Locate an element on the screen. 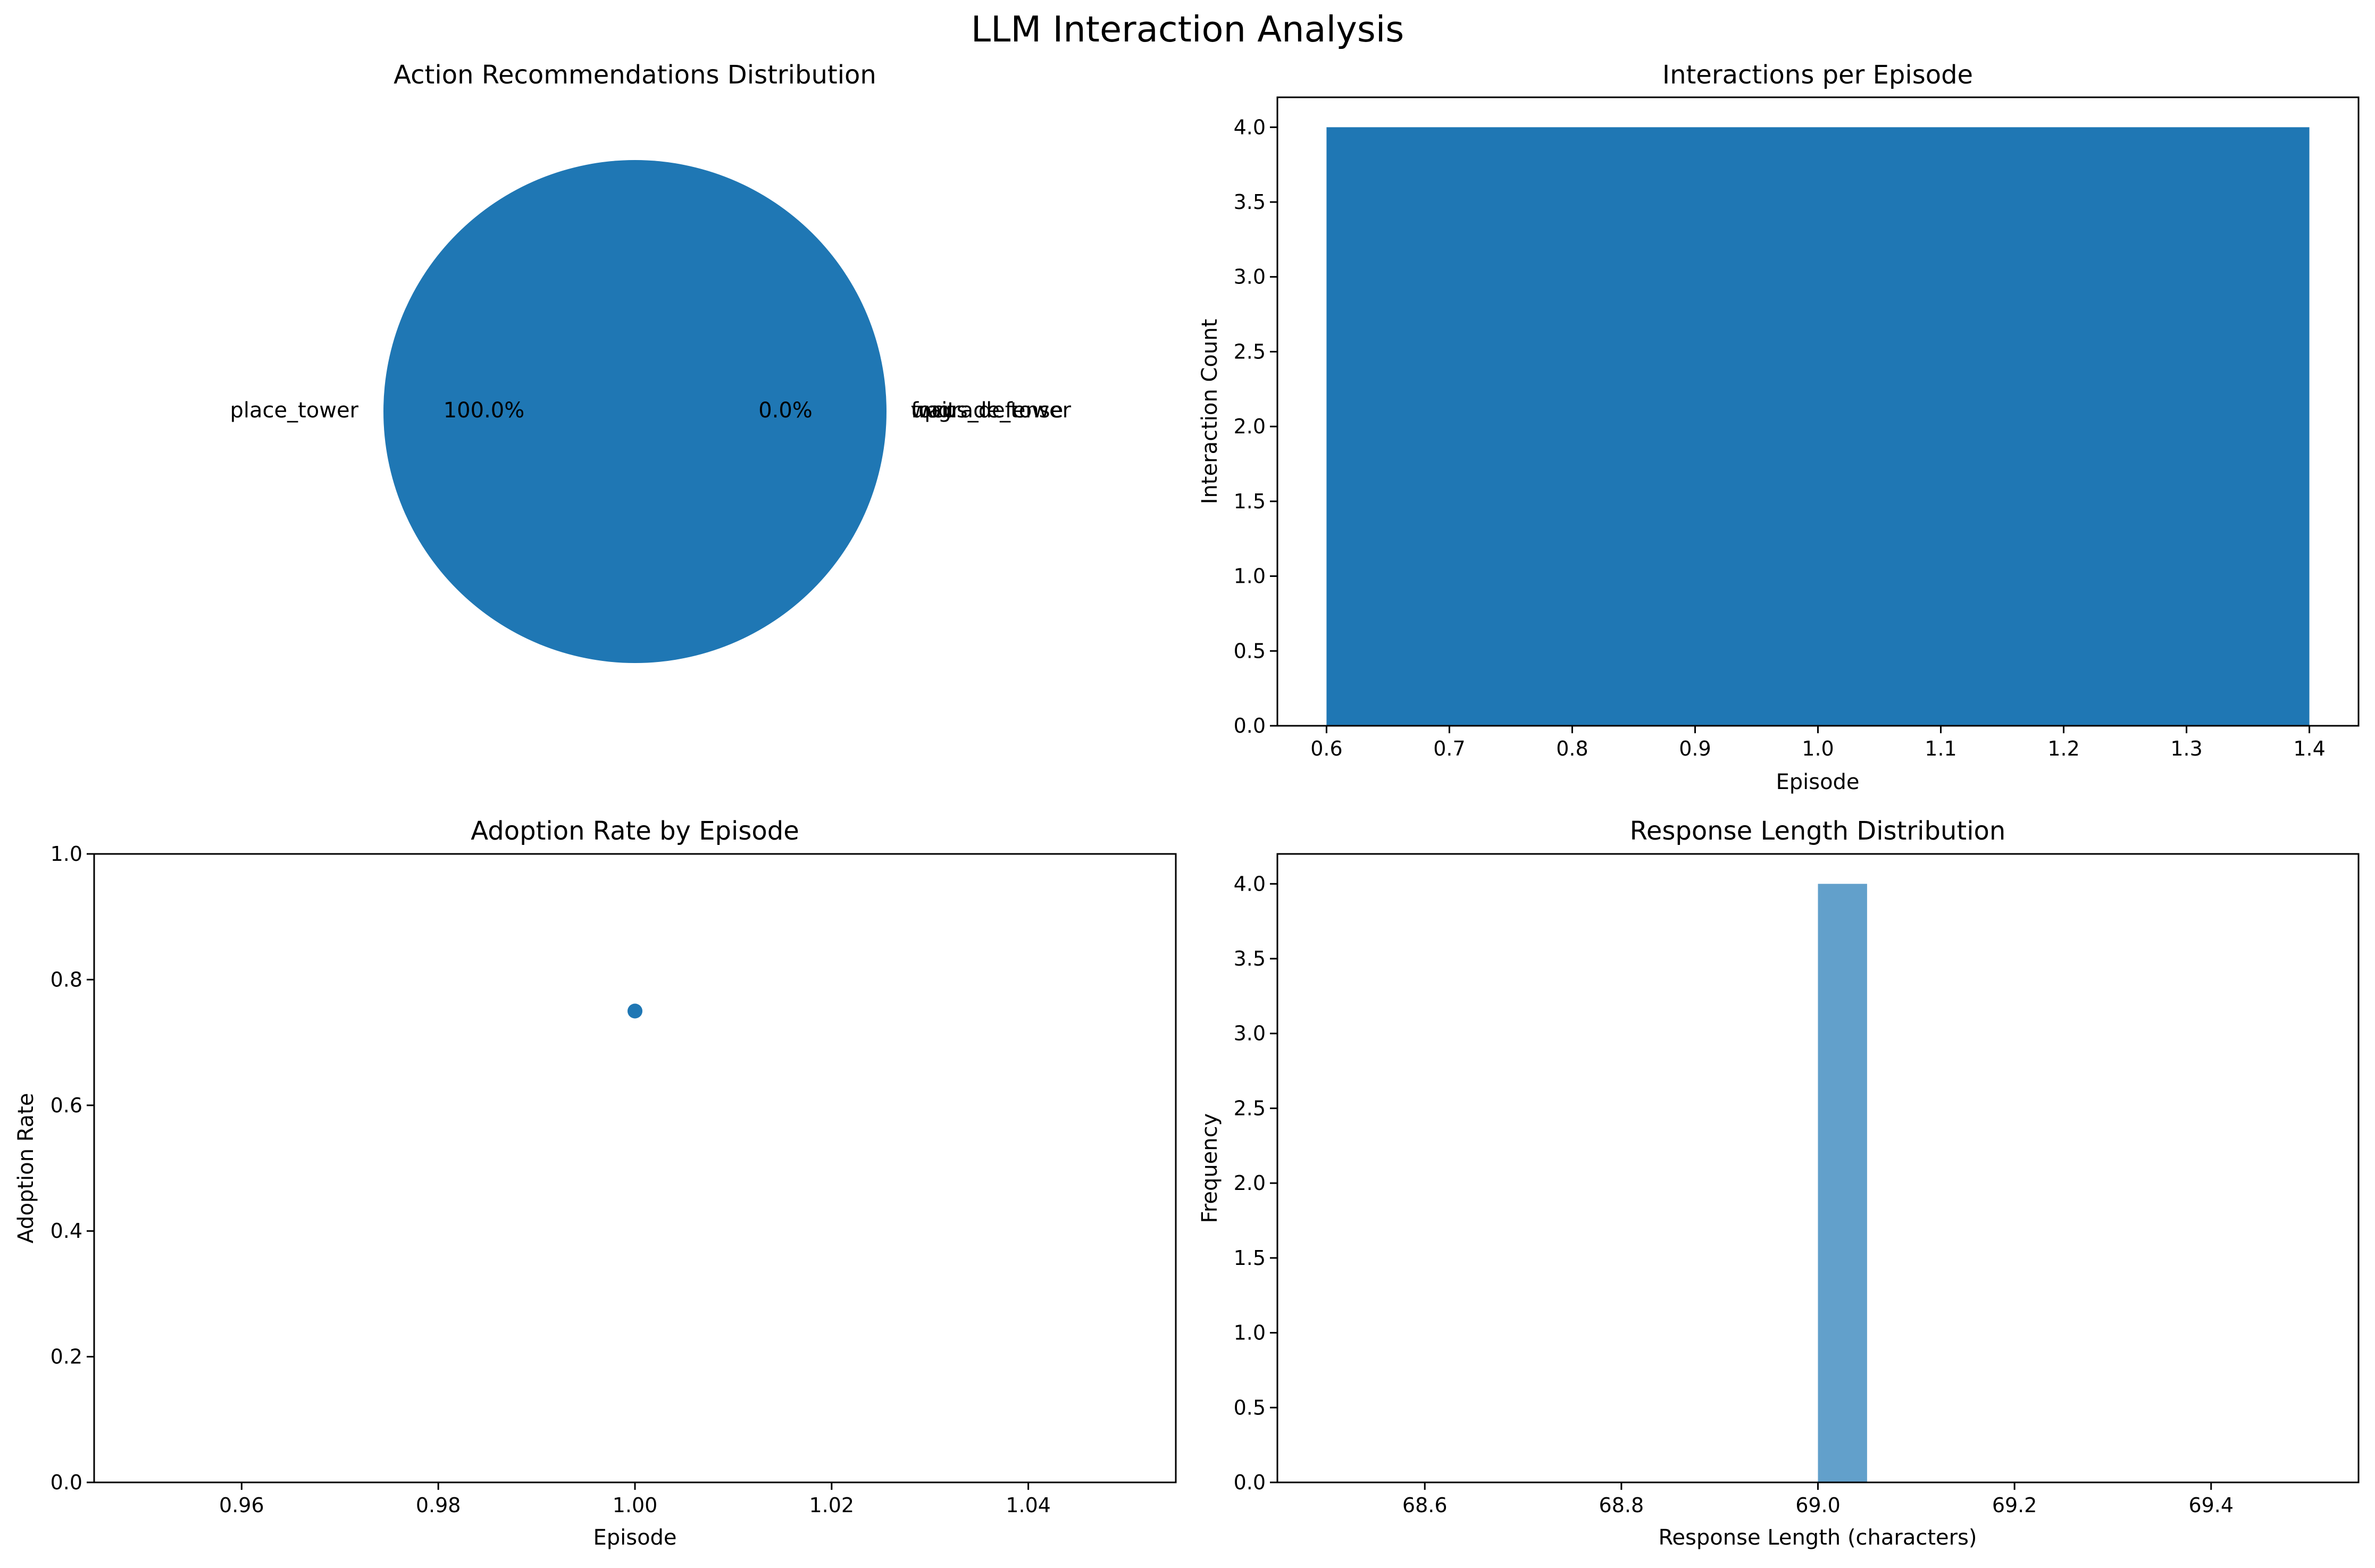 The width and height of the screenshot is (2375, 1568). x-tick-label: 0.9 is located at coordinates (1695, 749).